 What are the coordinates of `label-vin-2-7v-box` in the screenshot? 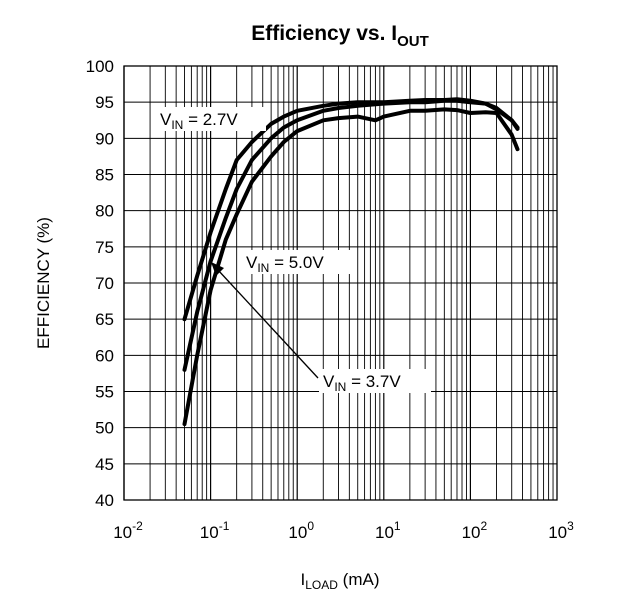 It's located at (211, 119).